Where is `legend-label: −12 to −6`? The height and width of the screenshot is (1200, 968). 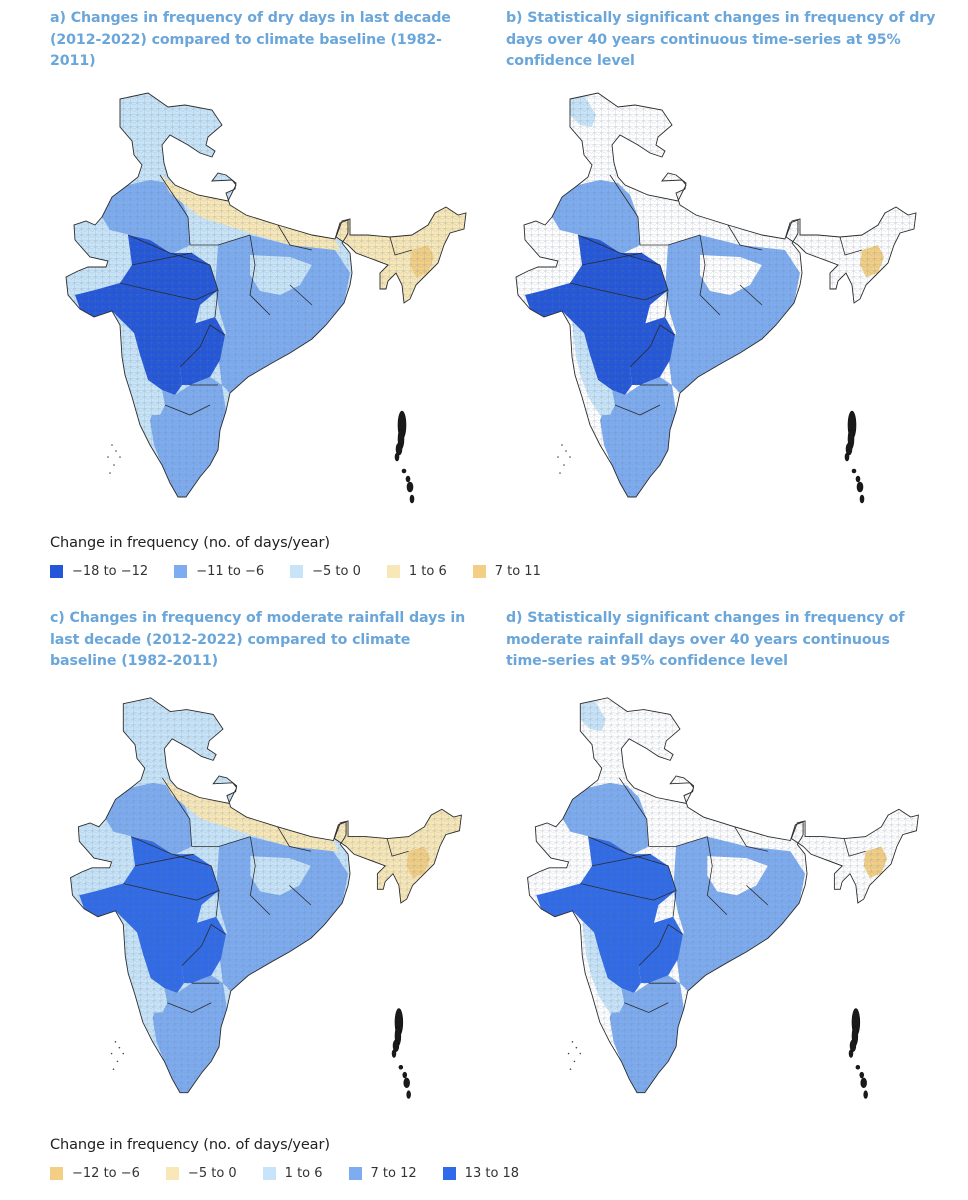 legend-label: −12 to −6 is located at coordinates (106, 1173).